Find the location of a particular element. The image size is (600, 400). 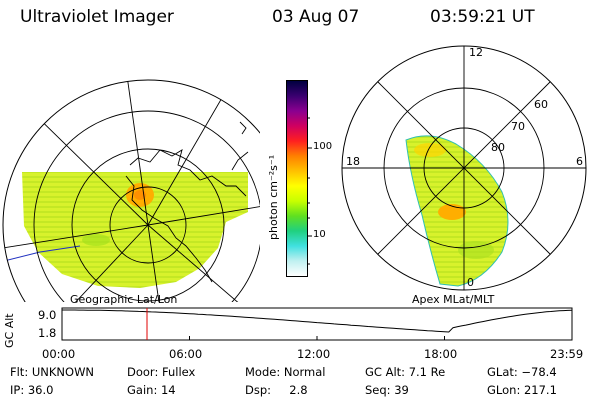

coastline is located at coordinates (188, 173).